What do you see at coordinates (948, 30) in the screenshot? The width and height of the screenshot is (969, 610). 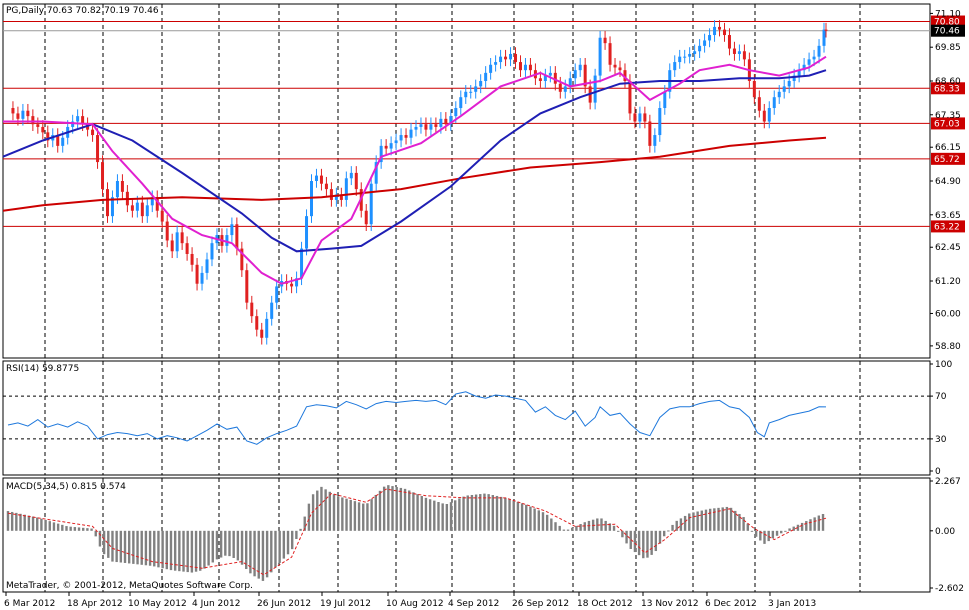 I see `last-price-bg` at bounding box center [948, 30].